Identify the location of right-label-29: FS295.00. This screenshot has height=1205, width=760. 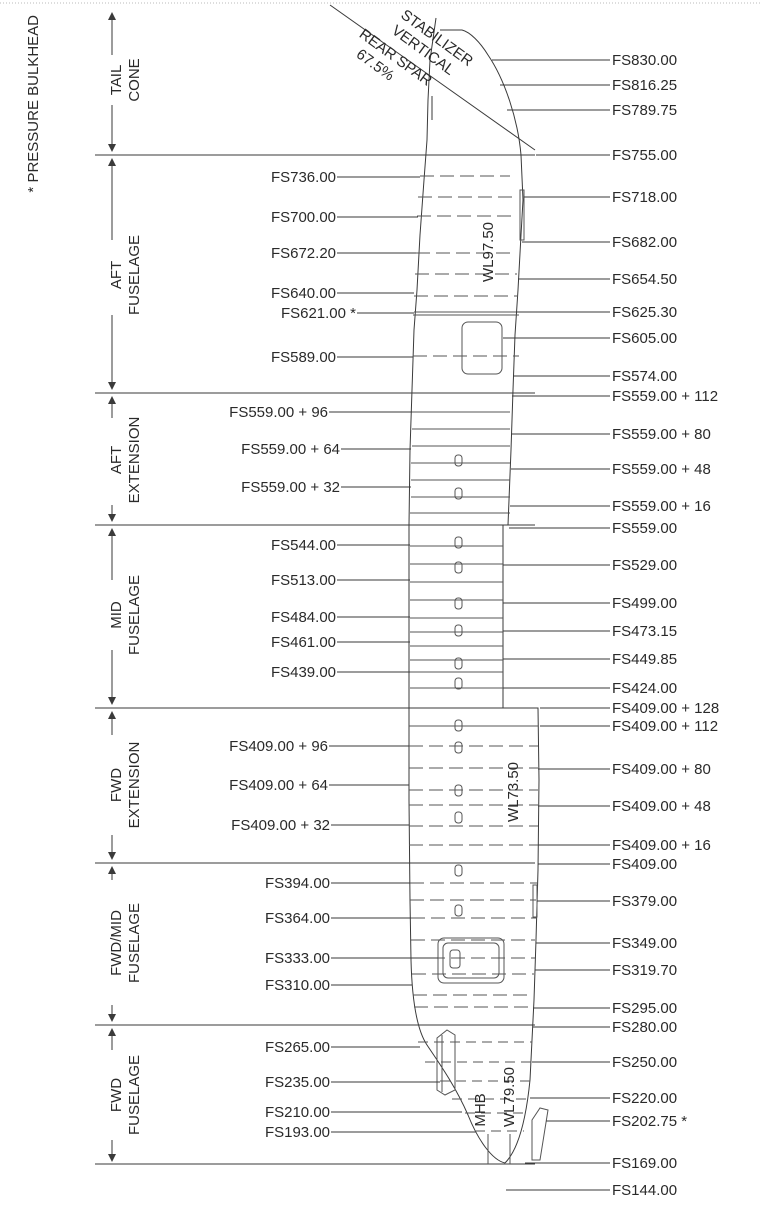
(644, 1008).